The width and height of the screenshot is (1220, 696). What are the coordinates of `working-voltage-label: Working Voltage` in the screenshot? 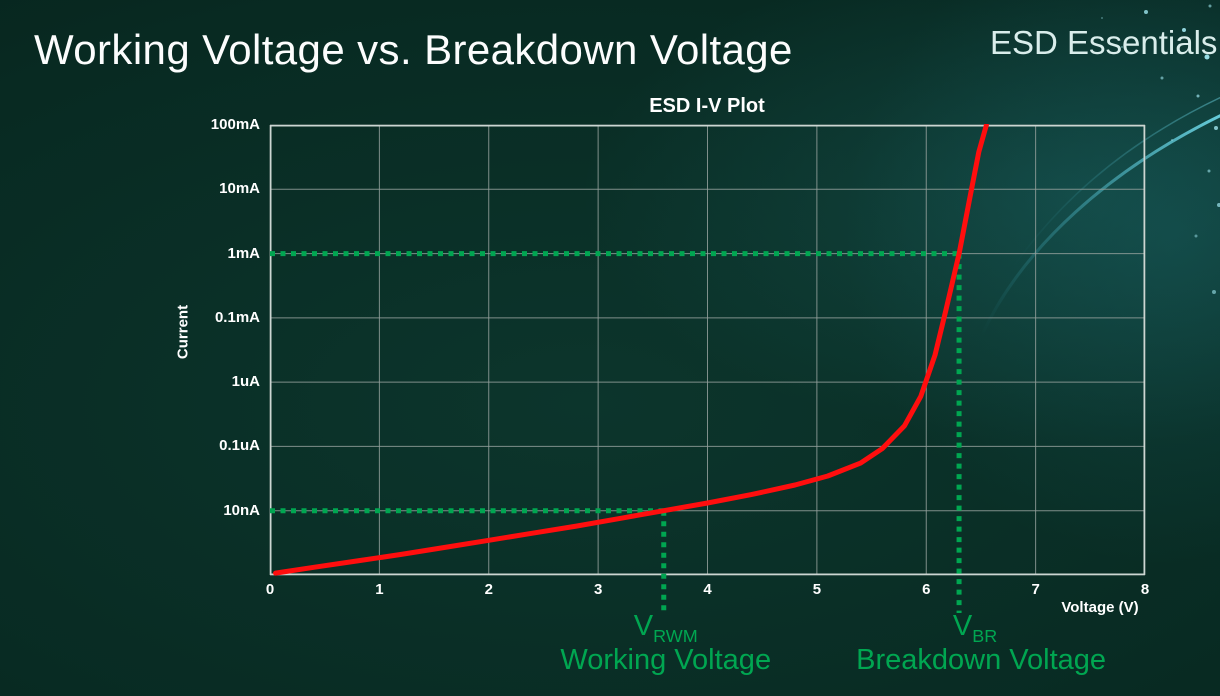 It's located at (666, 660).